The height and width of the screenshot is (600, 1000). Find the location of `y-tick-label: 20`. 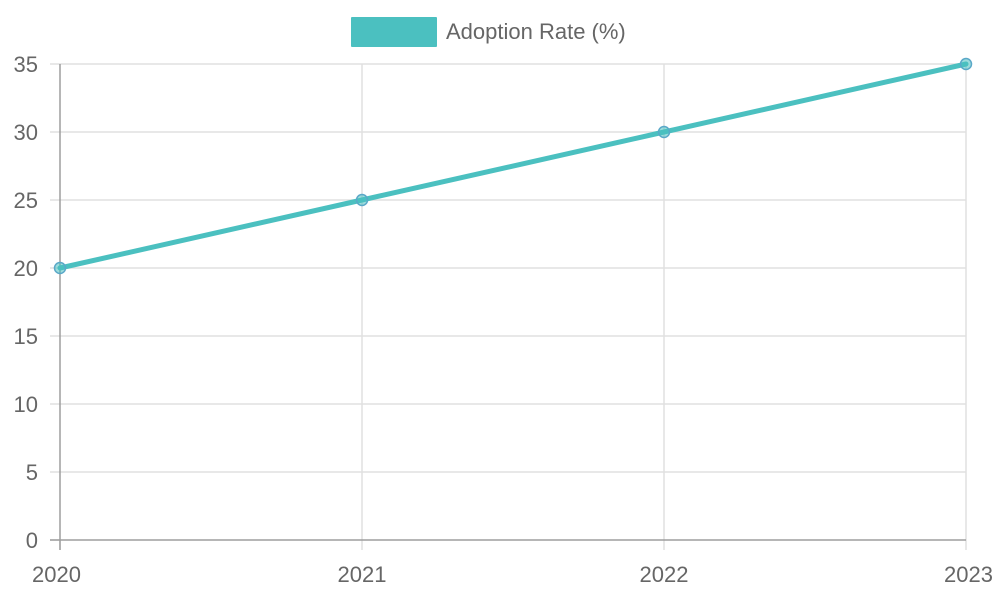

y-tick-label: 20 is located at coordinates (26, 268).